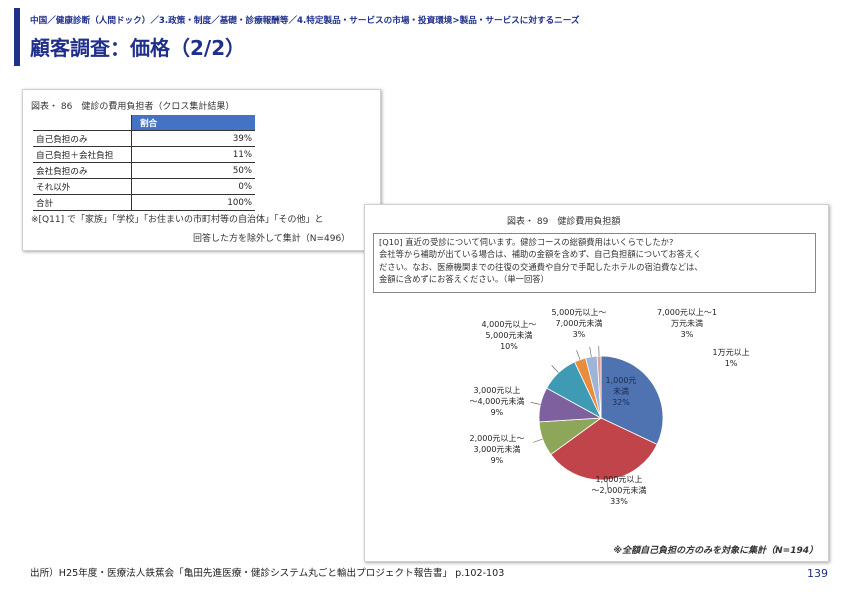 The image size is (842, 595). Describe the element at coordinates (564, 222) in the screenshot. I see `figure2-caption: 図表・ 89 健診費用負担額` at that location.